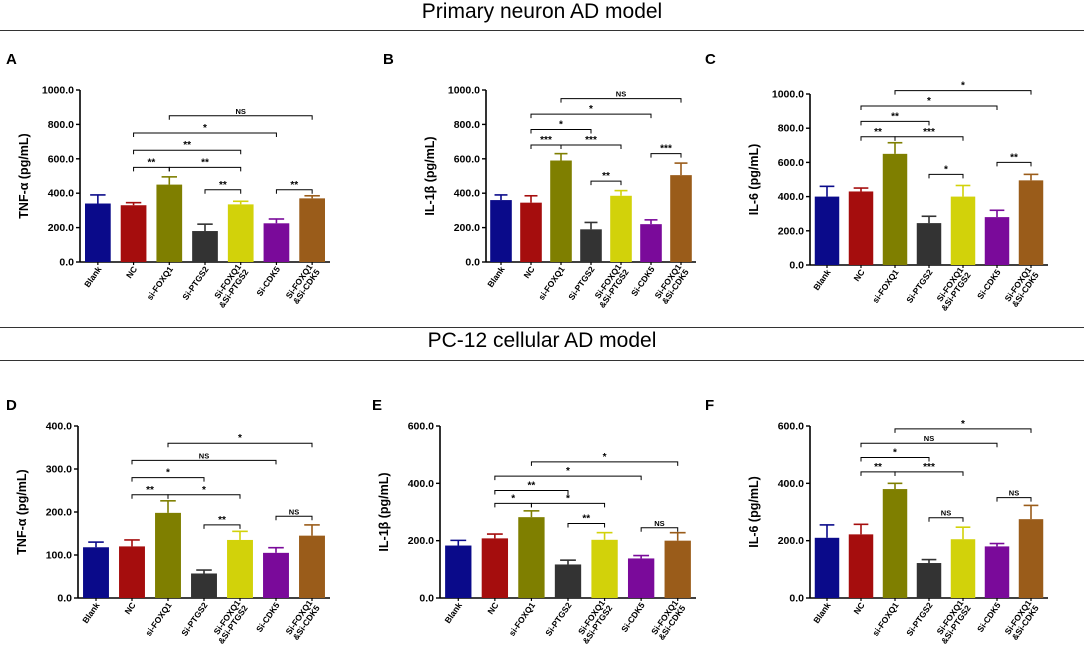 This screenshot has height=647, width=1084. I want to click on significance-label: NS, so click(1014, 493).